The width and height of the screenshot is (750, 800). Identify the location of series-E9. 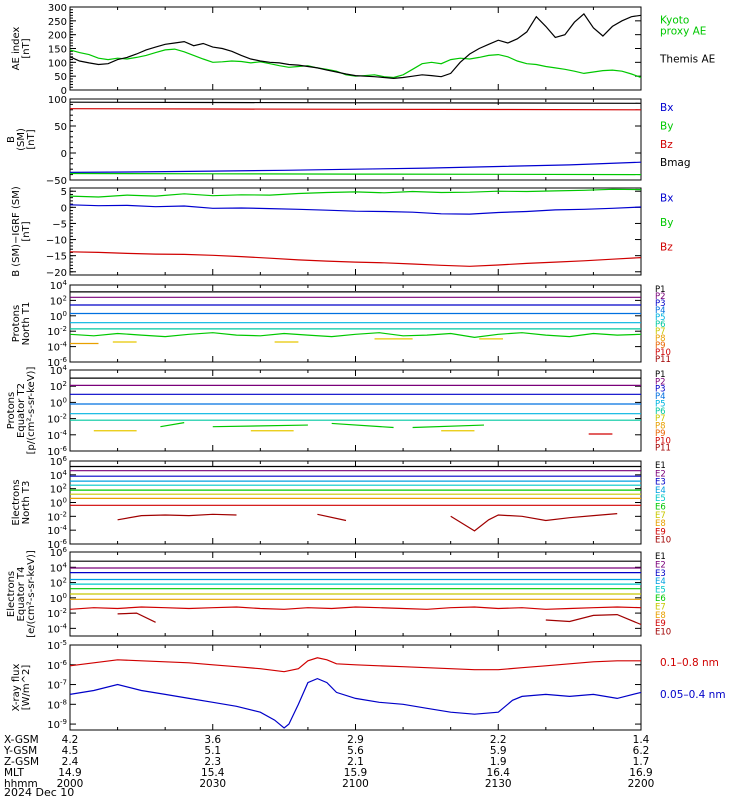
(355, 608).